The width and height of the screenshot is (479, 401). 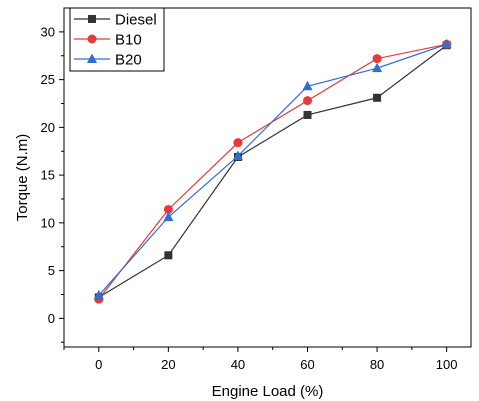 What do you see at coordinates (52, 183) in the screenshot?
I see `y-axis: 0 5 10 15 20 25 30` at bounding box center [52, 183].